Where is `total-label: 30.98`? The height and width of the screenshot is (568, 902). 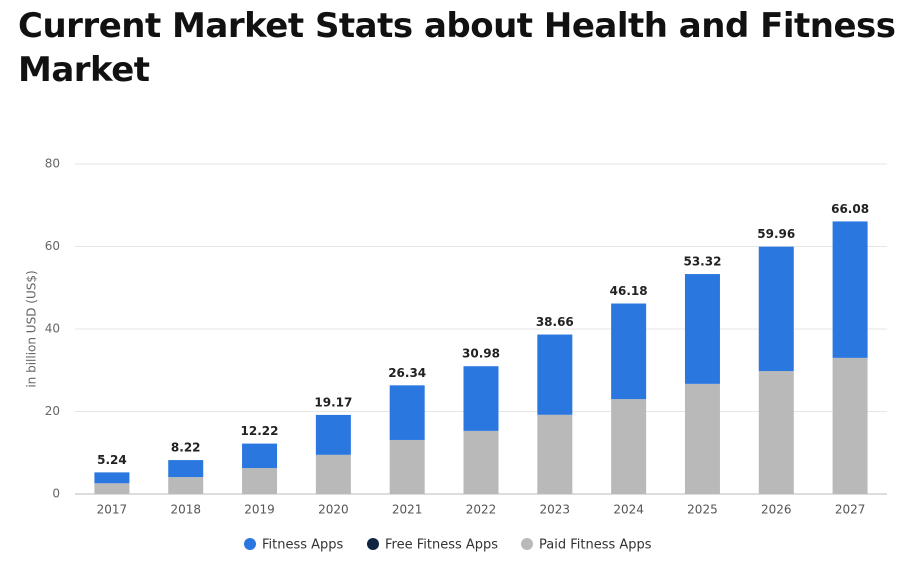 total-label: 30.98 is located at coordinates (481, 354).